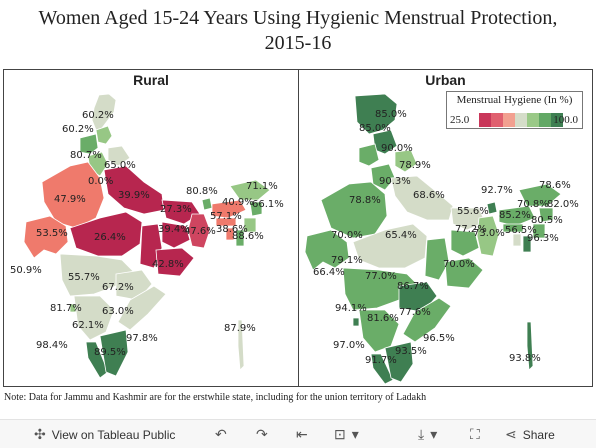 This screenshot has width=596, height=448. I want to click on download-button: ⤓ ▾, so click(427, 434).